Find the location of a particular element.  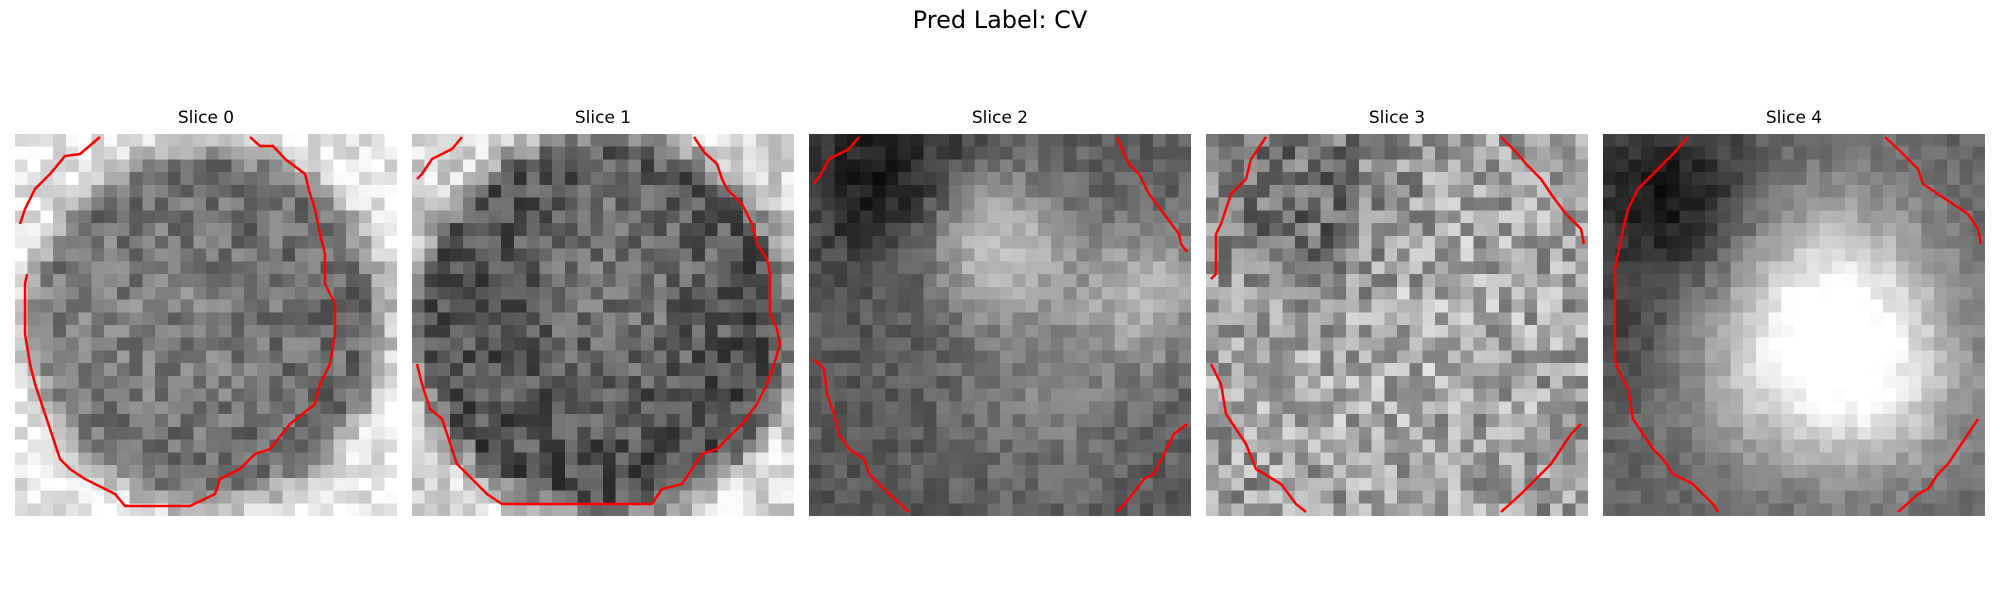

slice-title: Slice 2 is located at coordinates (1000, 118).